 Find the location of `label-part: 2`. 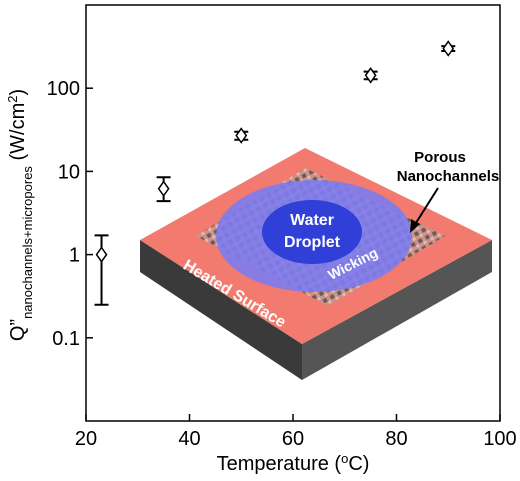

label-part: 2 is located at coordinates (12, 99).